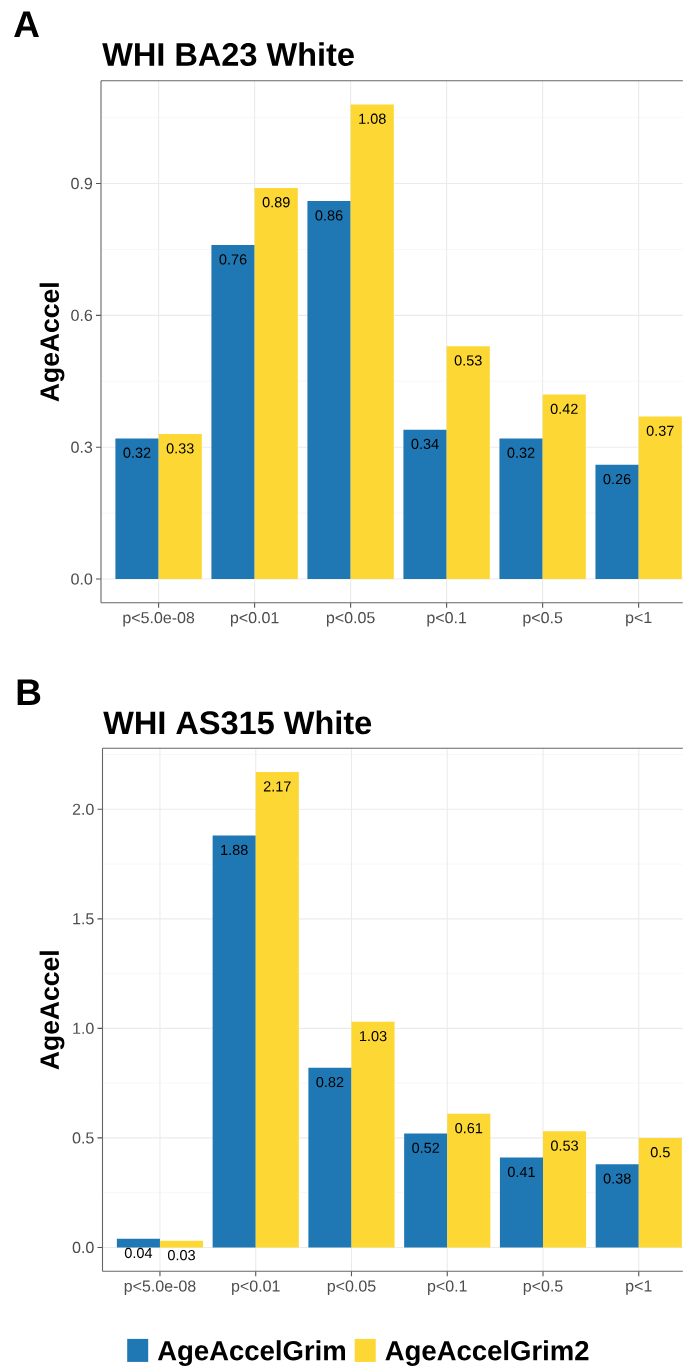 This screenshot has height=1367, width=683. Describe the element at coordinates (373, 1036) in the screenshot. I see `data-label: 1.03` at that location.